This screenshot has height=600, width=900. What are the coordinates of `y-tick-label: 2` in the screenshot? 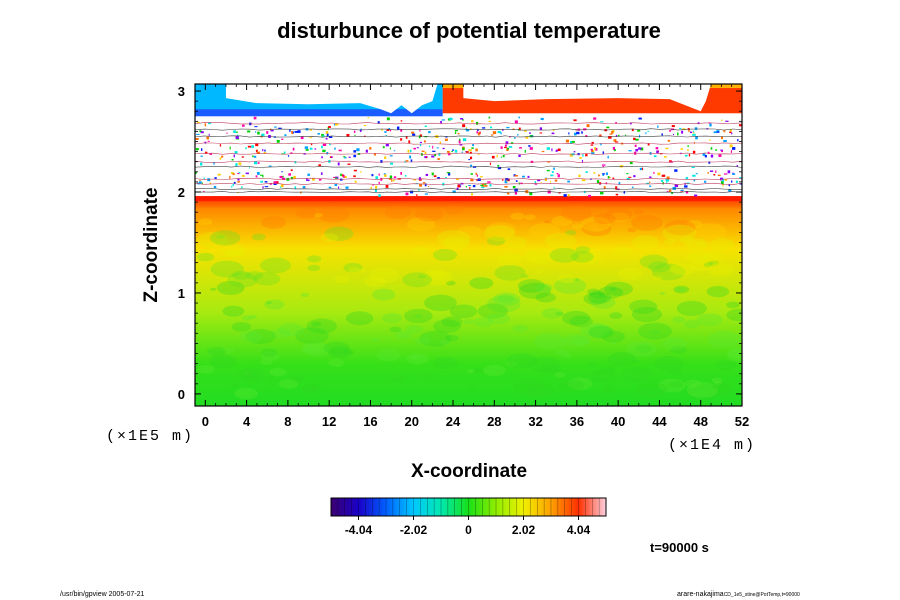 It's located at (181, 192).